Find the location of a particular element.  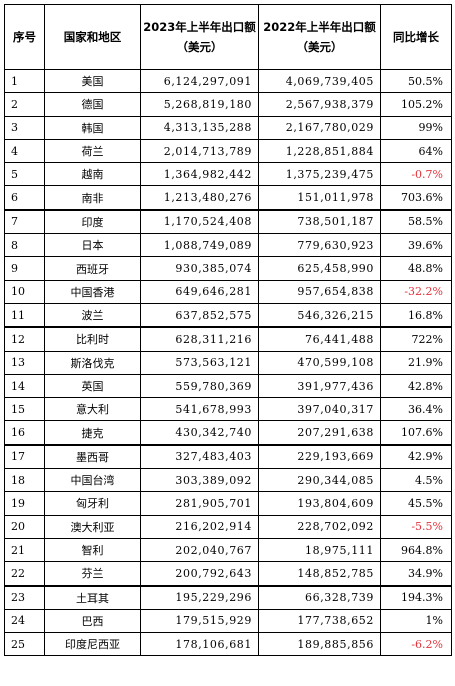

row-growth: -5.5% is located at coordinates (416, 526).